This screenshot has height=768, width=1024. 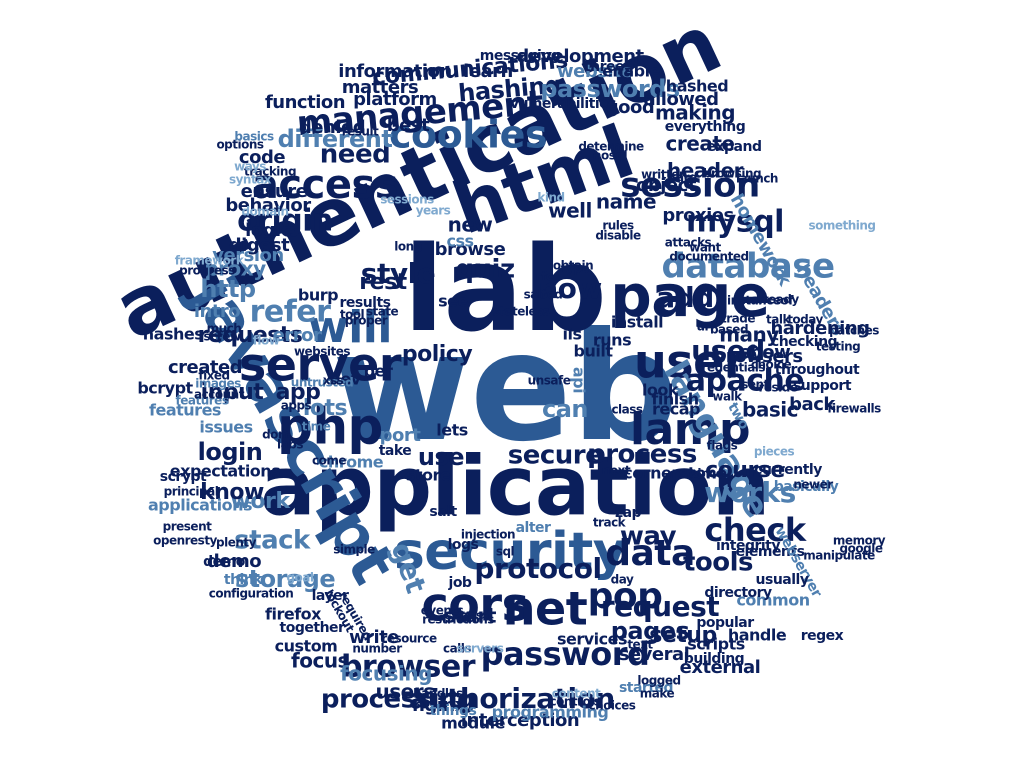 I want to click on word-object: object, so click(x=666, y=185).